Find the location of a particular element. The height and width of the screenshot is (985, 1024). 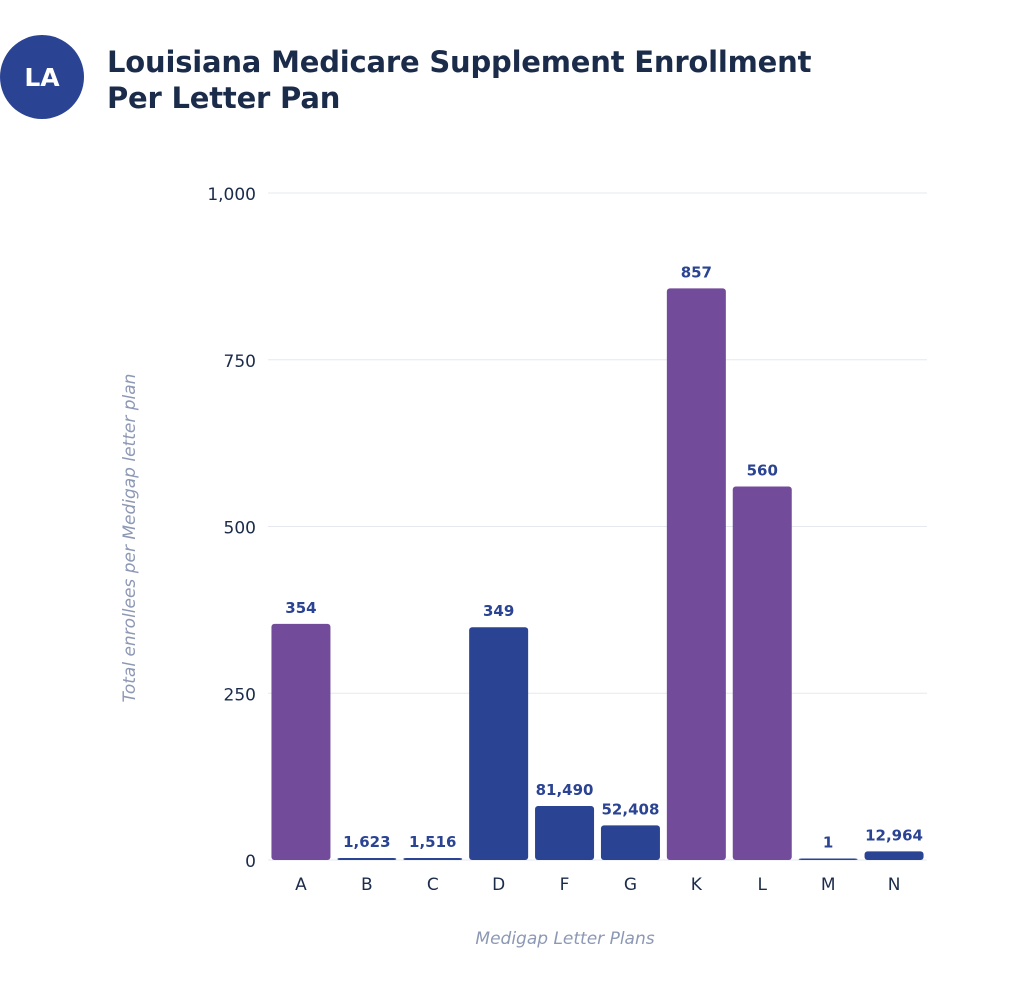

bar-g is located at coordinates (630, 842).